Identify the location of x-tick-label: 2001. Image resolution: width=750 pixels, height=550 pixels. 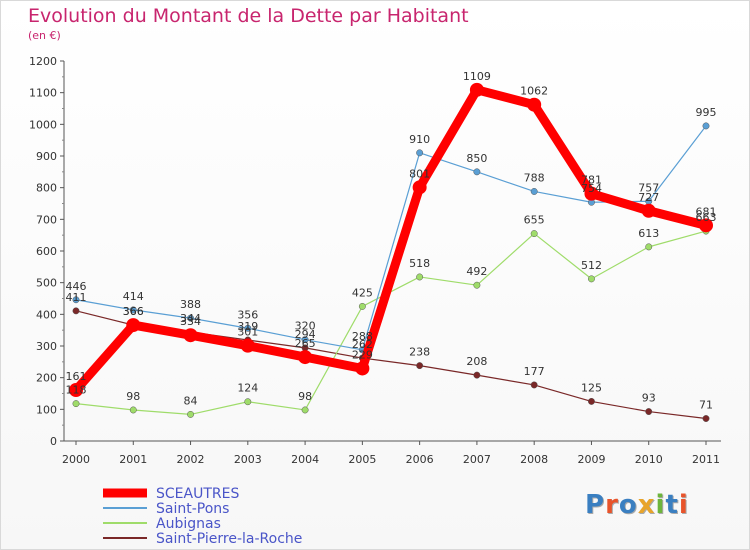
(133, 459).